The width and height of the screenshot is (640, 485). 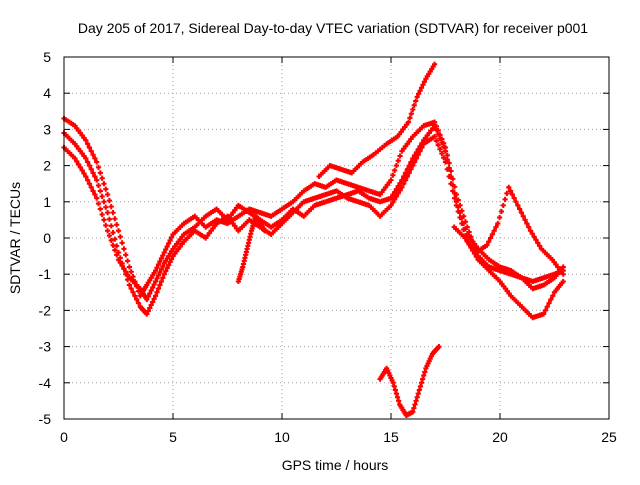 What do you see at coordinates (391, 437) in the screenshot?
I see `x-tick-label: 15` at bounding box center [391, 437].